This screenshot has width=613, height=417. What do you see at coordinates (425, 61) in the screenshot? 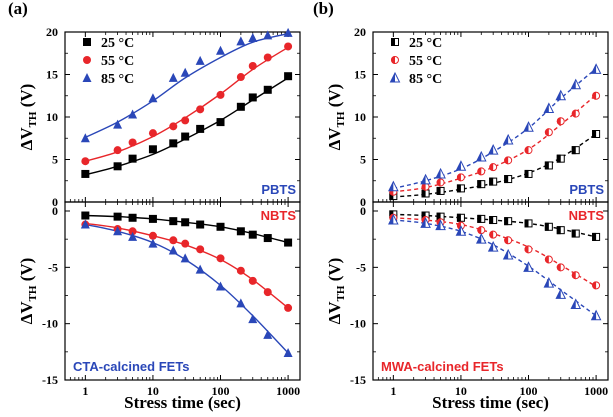
I see `legend-label: 55 °C` at bounding box center [425, 61].